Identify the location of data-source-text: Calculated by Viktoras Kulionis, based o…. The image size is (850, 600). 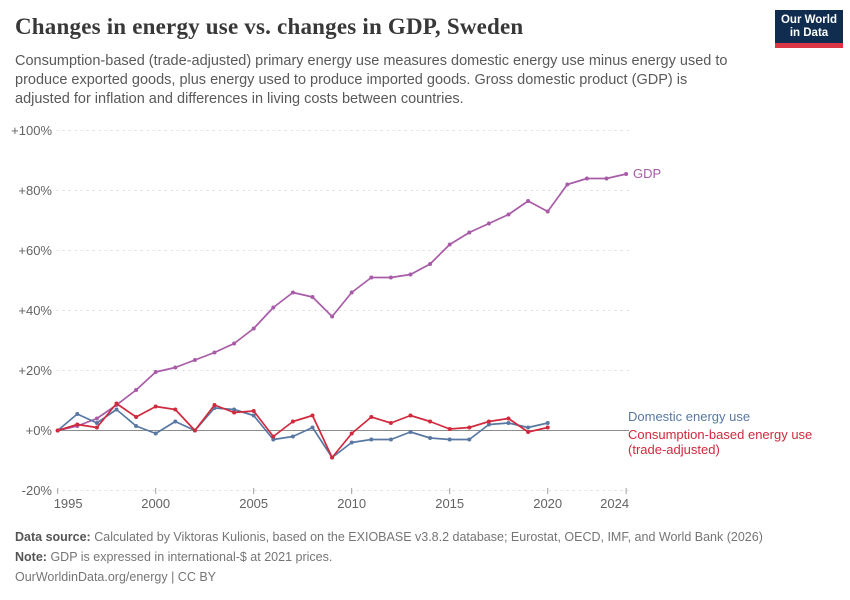
(428, 537).